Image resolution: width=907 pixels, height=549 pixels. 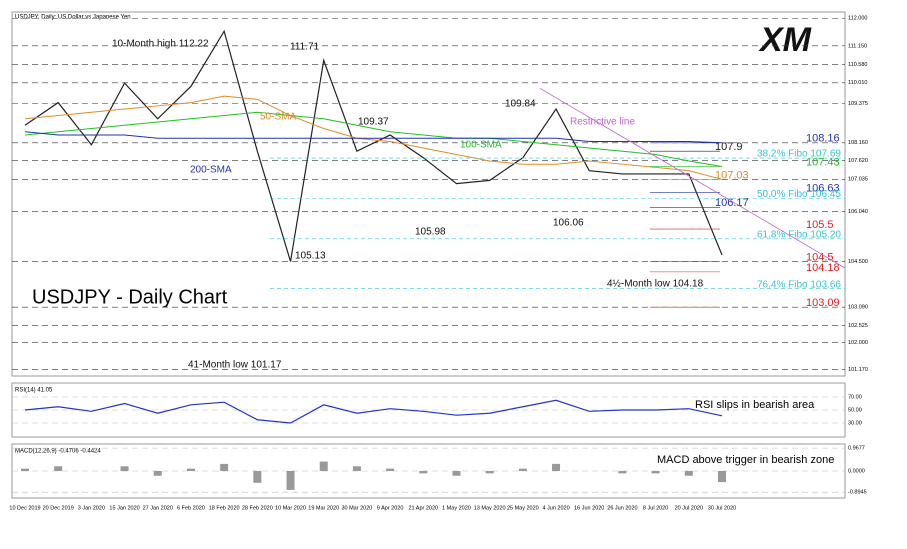 What do you see at coordinates (732, 203) in the screenshot?
I see `level-label: 106.17` at bounding box center [732, 203].